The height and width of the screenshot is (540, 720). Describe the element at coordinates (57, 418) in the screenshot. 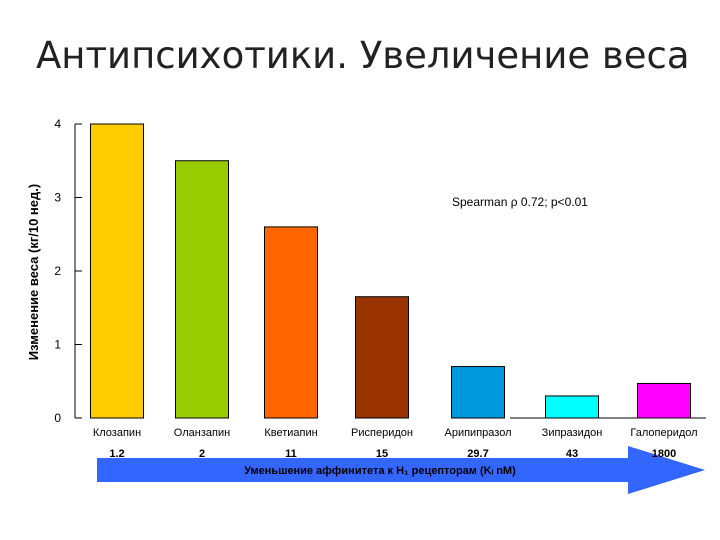

I see `y-tick-label: 0` at that location.